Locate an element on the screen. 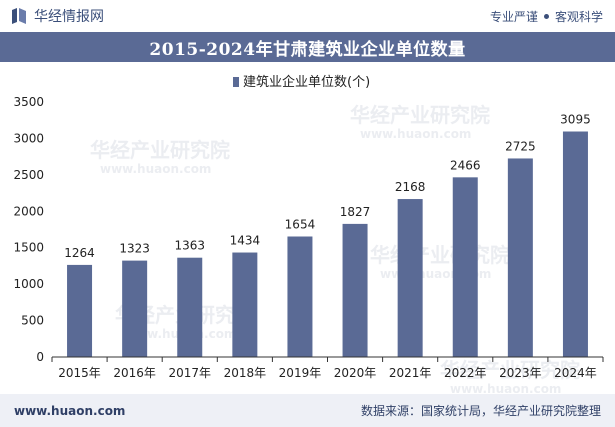 The image size is (615, 427). x-tick-label: 2015年 is located at coordinates (79, 373).